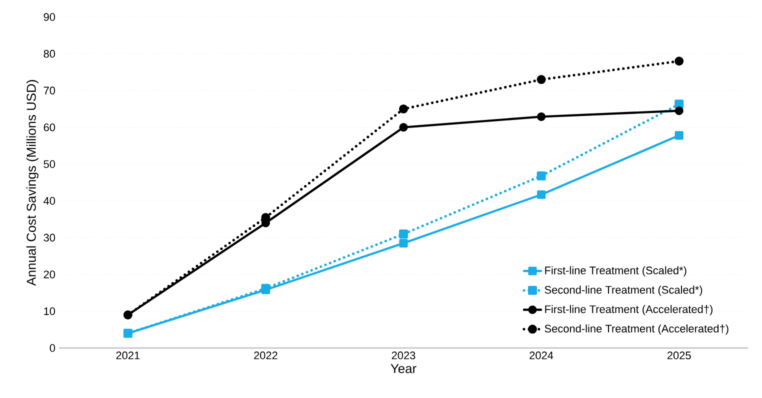 Image resolution: width=762 pixels, height=398 pixels. Describe the element at coordinates (50, 238) in the screenshot. I see `y-tick-label: 30` at that location.